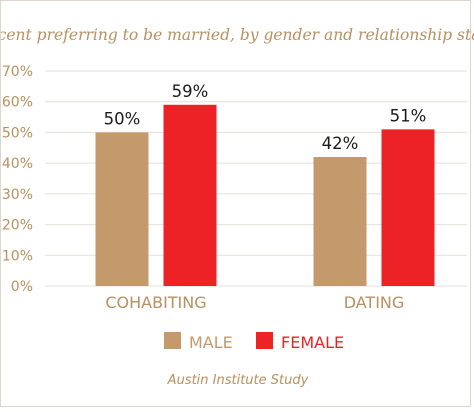 This screenshot has width=474, height=412. Describe the element at coordinates (17, 103) in the screenshot. I see `y-tick-label: 60%` at that location.